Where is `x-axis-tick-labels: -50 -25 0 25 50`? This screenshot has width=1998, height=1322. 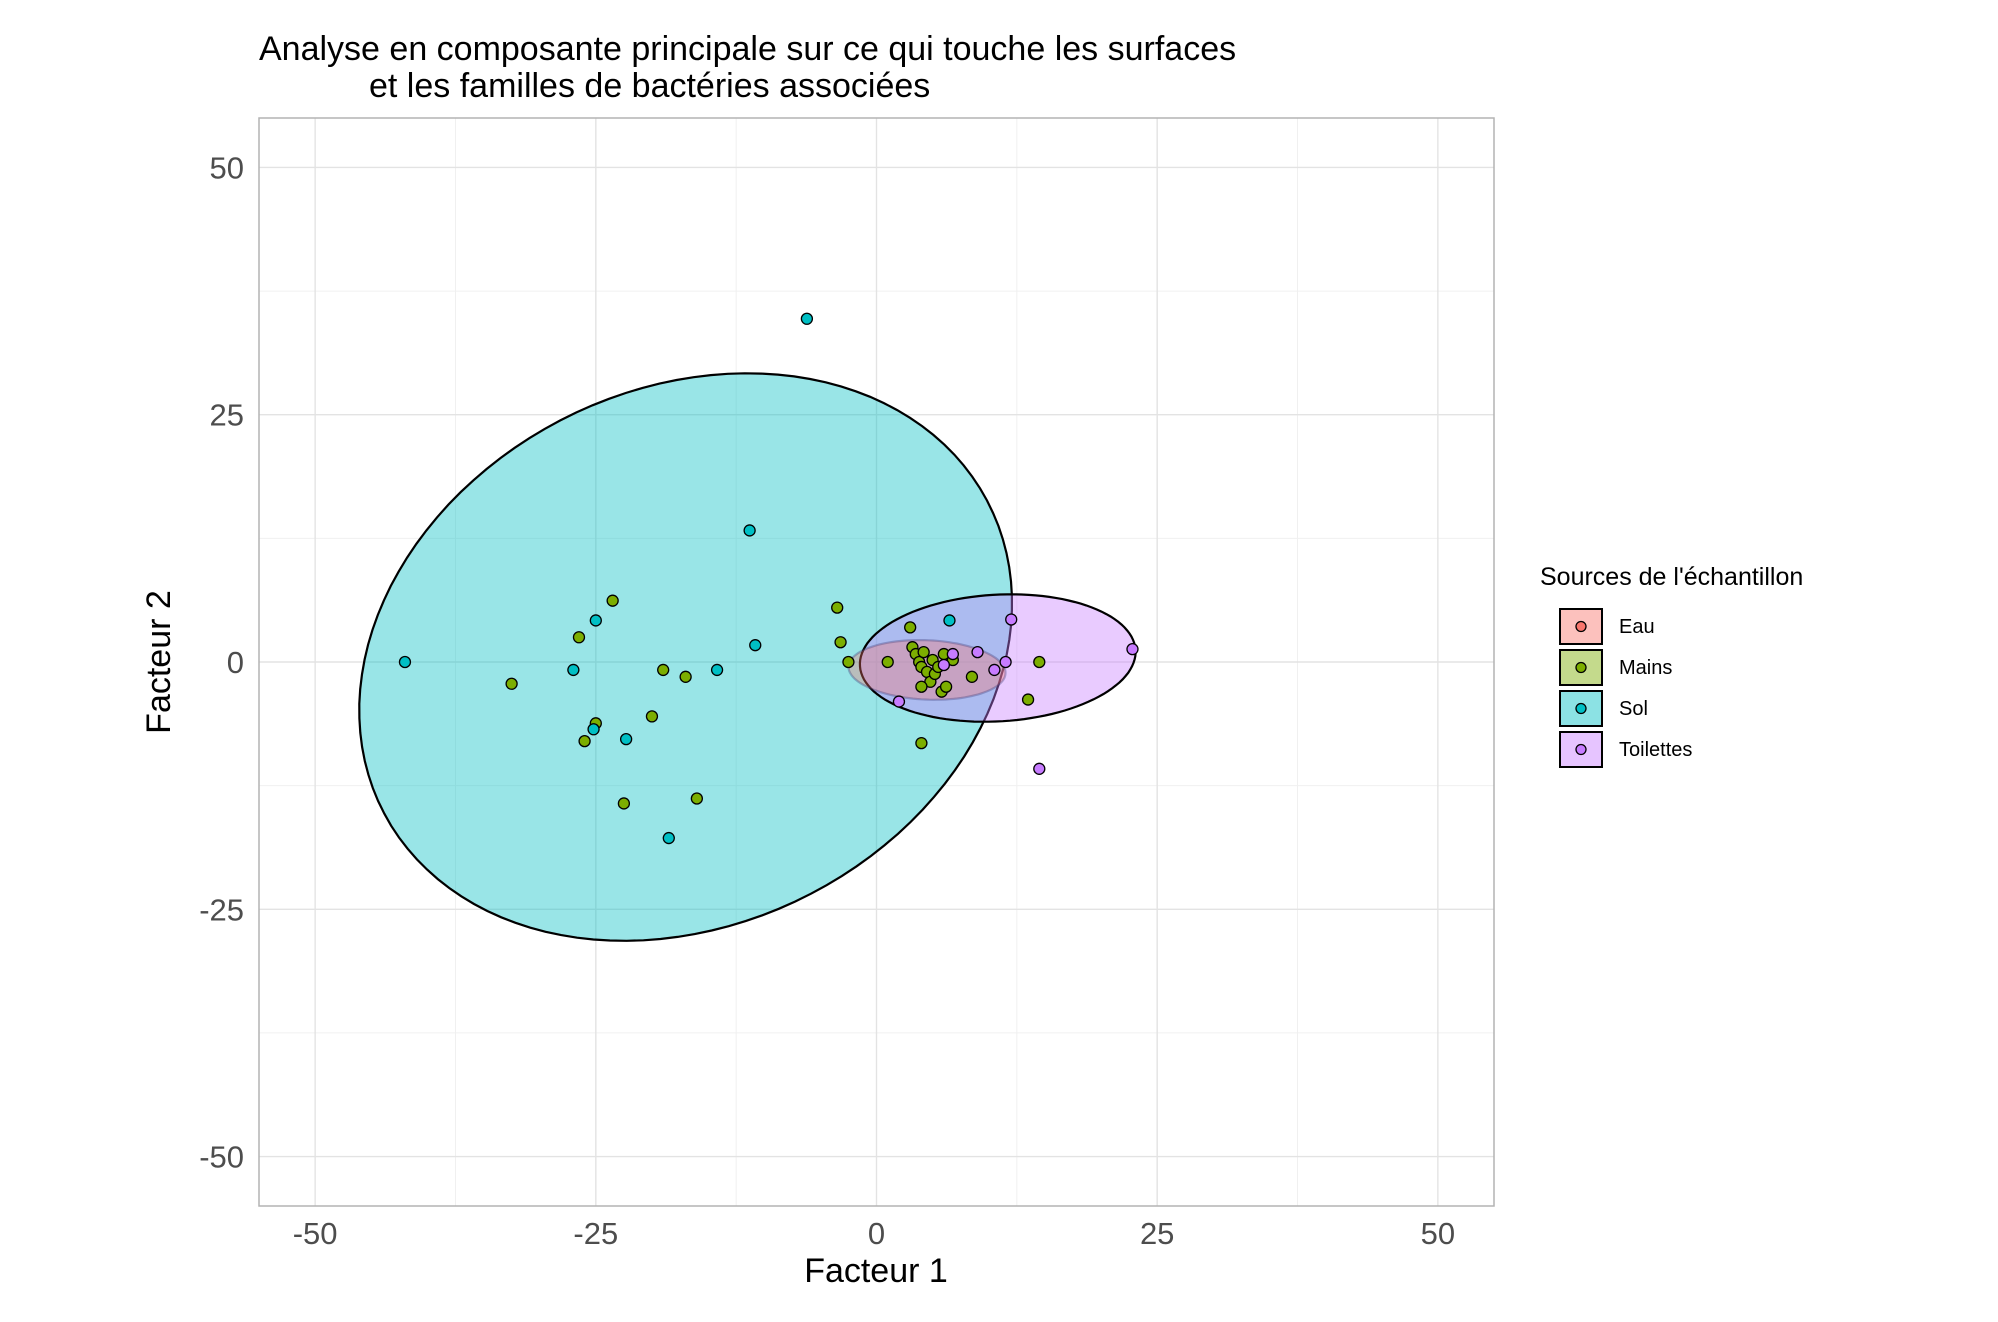
x-axis-tick-labels: -50 -25 0 25 50 is located at coordinates (874, 1233).